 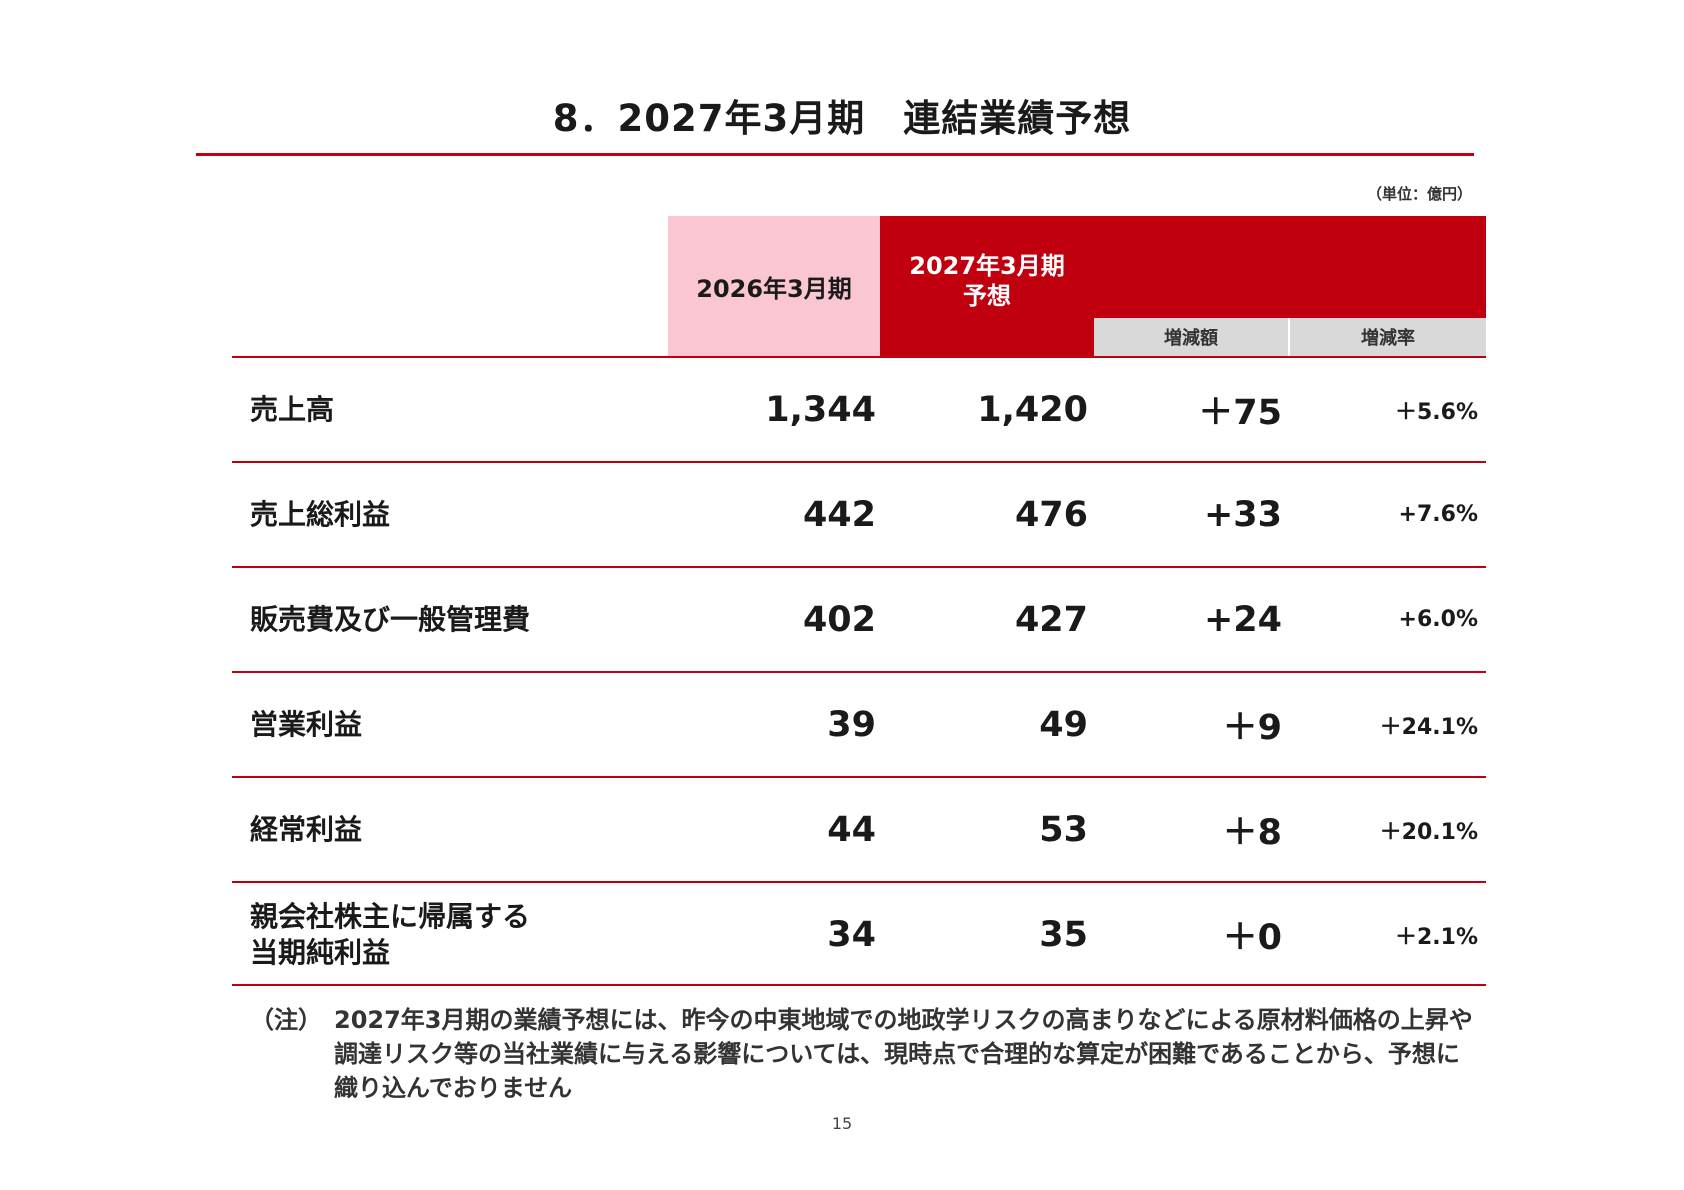 What do you see at coordinates (1063, 934) in the screenshot?
I see `value-forecast: 35` at bounding box center [1063, 934].